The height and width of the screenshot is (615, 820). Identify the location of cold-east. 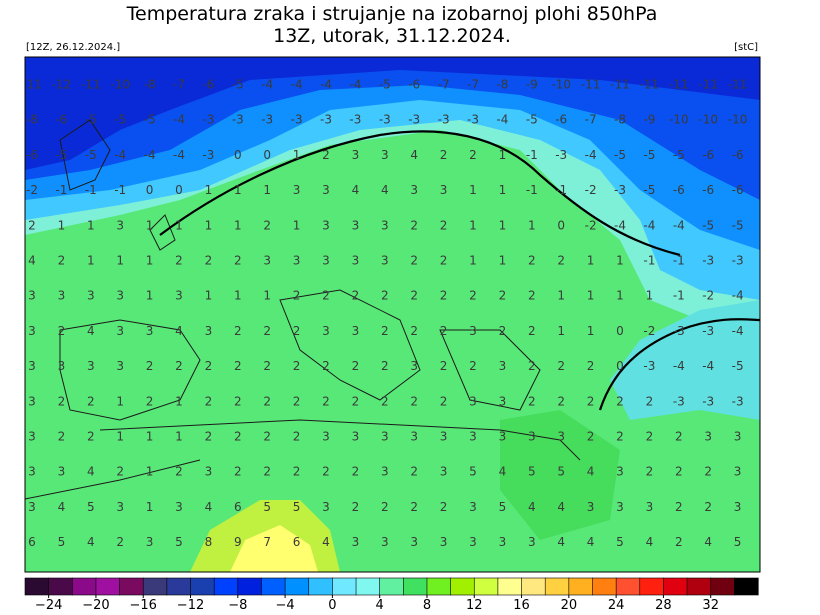
(685, 360).